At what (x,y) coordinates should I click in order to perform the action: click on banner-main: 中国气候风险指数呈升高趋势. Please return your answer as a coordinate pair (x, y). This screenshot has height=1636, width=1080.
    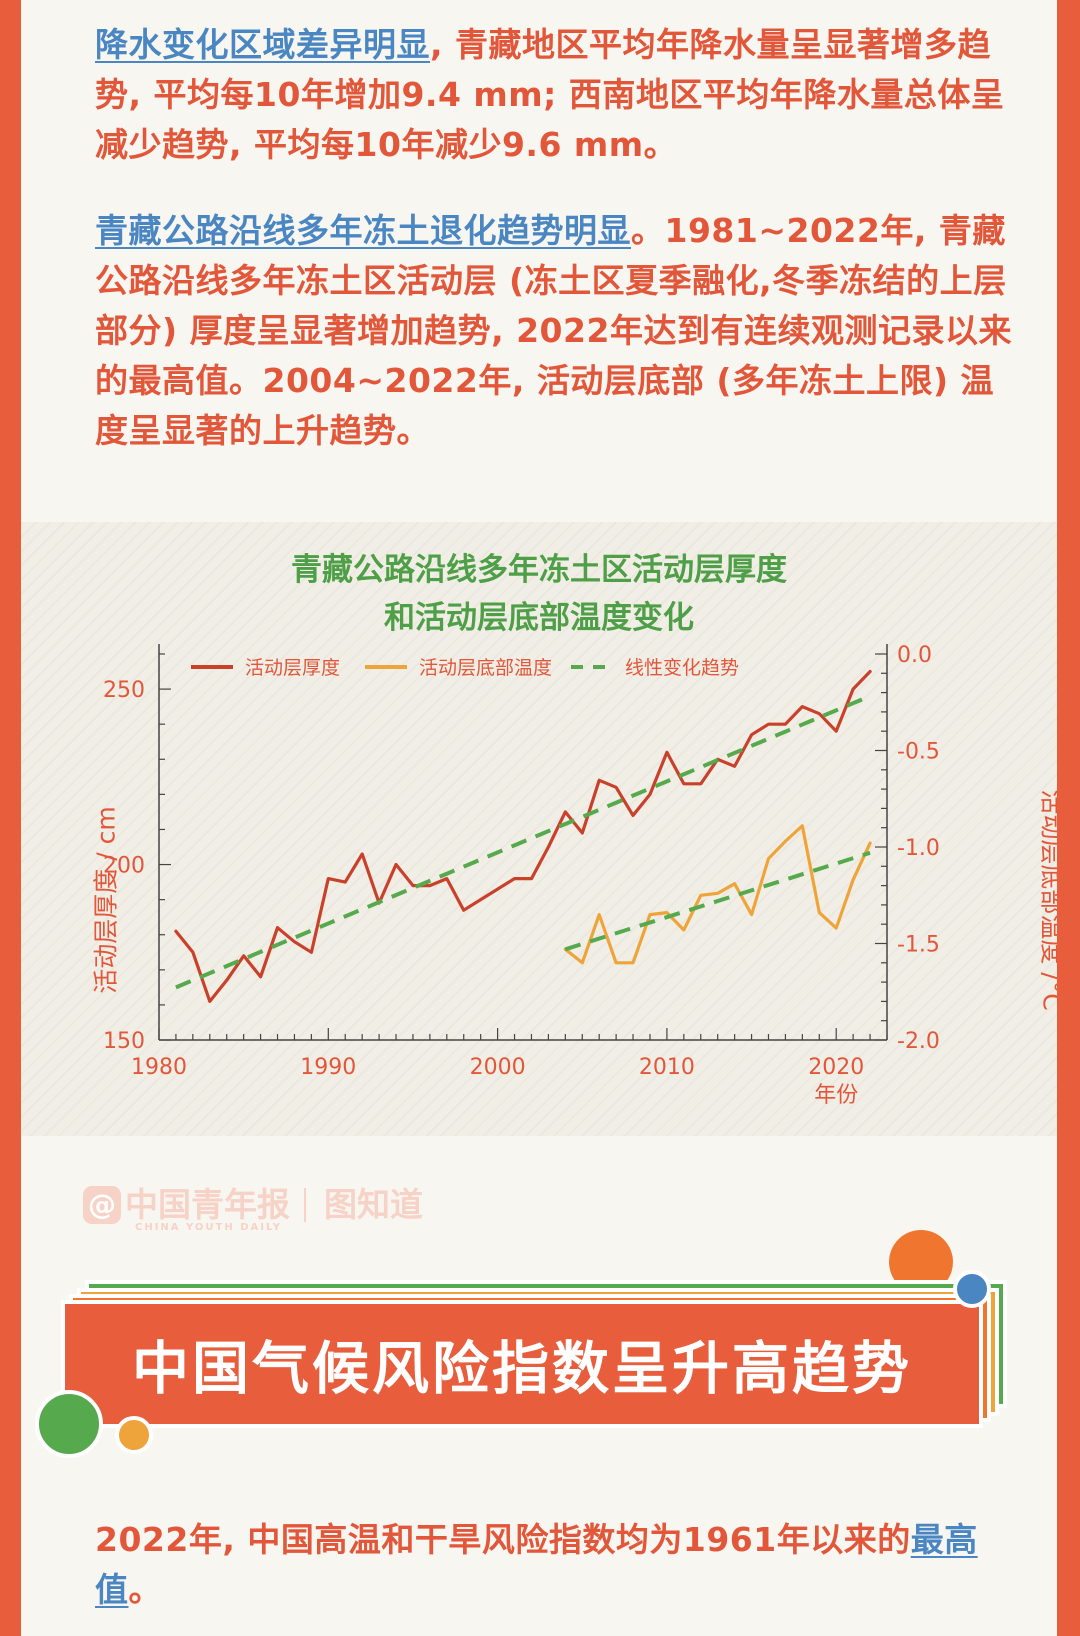
    Looking at the image, I should click on (522, 1364).